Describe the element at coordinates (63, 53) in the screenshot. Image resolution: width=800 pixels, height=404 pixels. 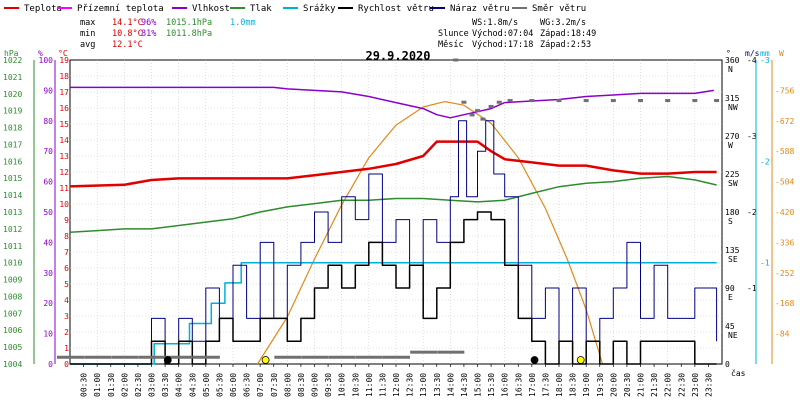
I see `axis-temp-label: °C` at that location.